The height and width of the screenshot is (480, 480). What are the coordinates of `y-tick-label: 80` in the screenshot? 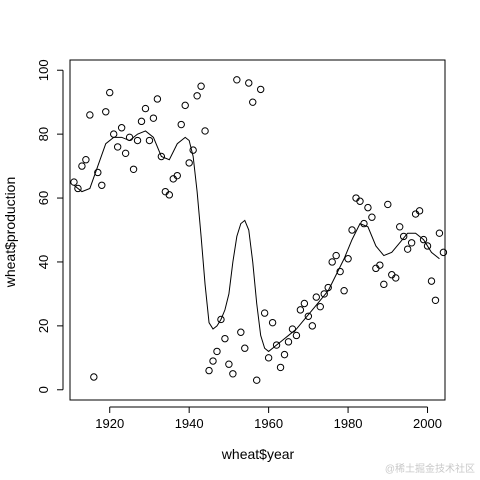 It's located at (43, 134).